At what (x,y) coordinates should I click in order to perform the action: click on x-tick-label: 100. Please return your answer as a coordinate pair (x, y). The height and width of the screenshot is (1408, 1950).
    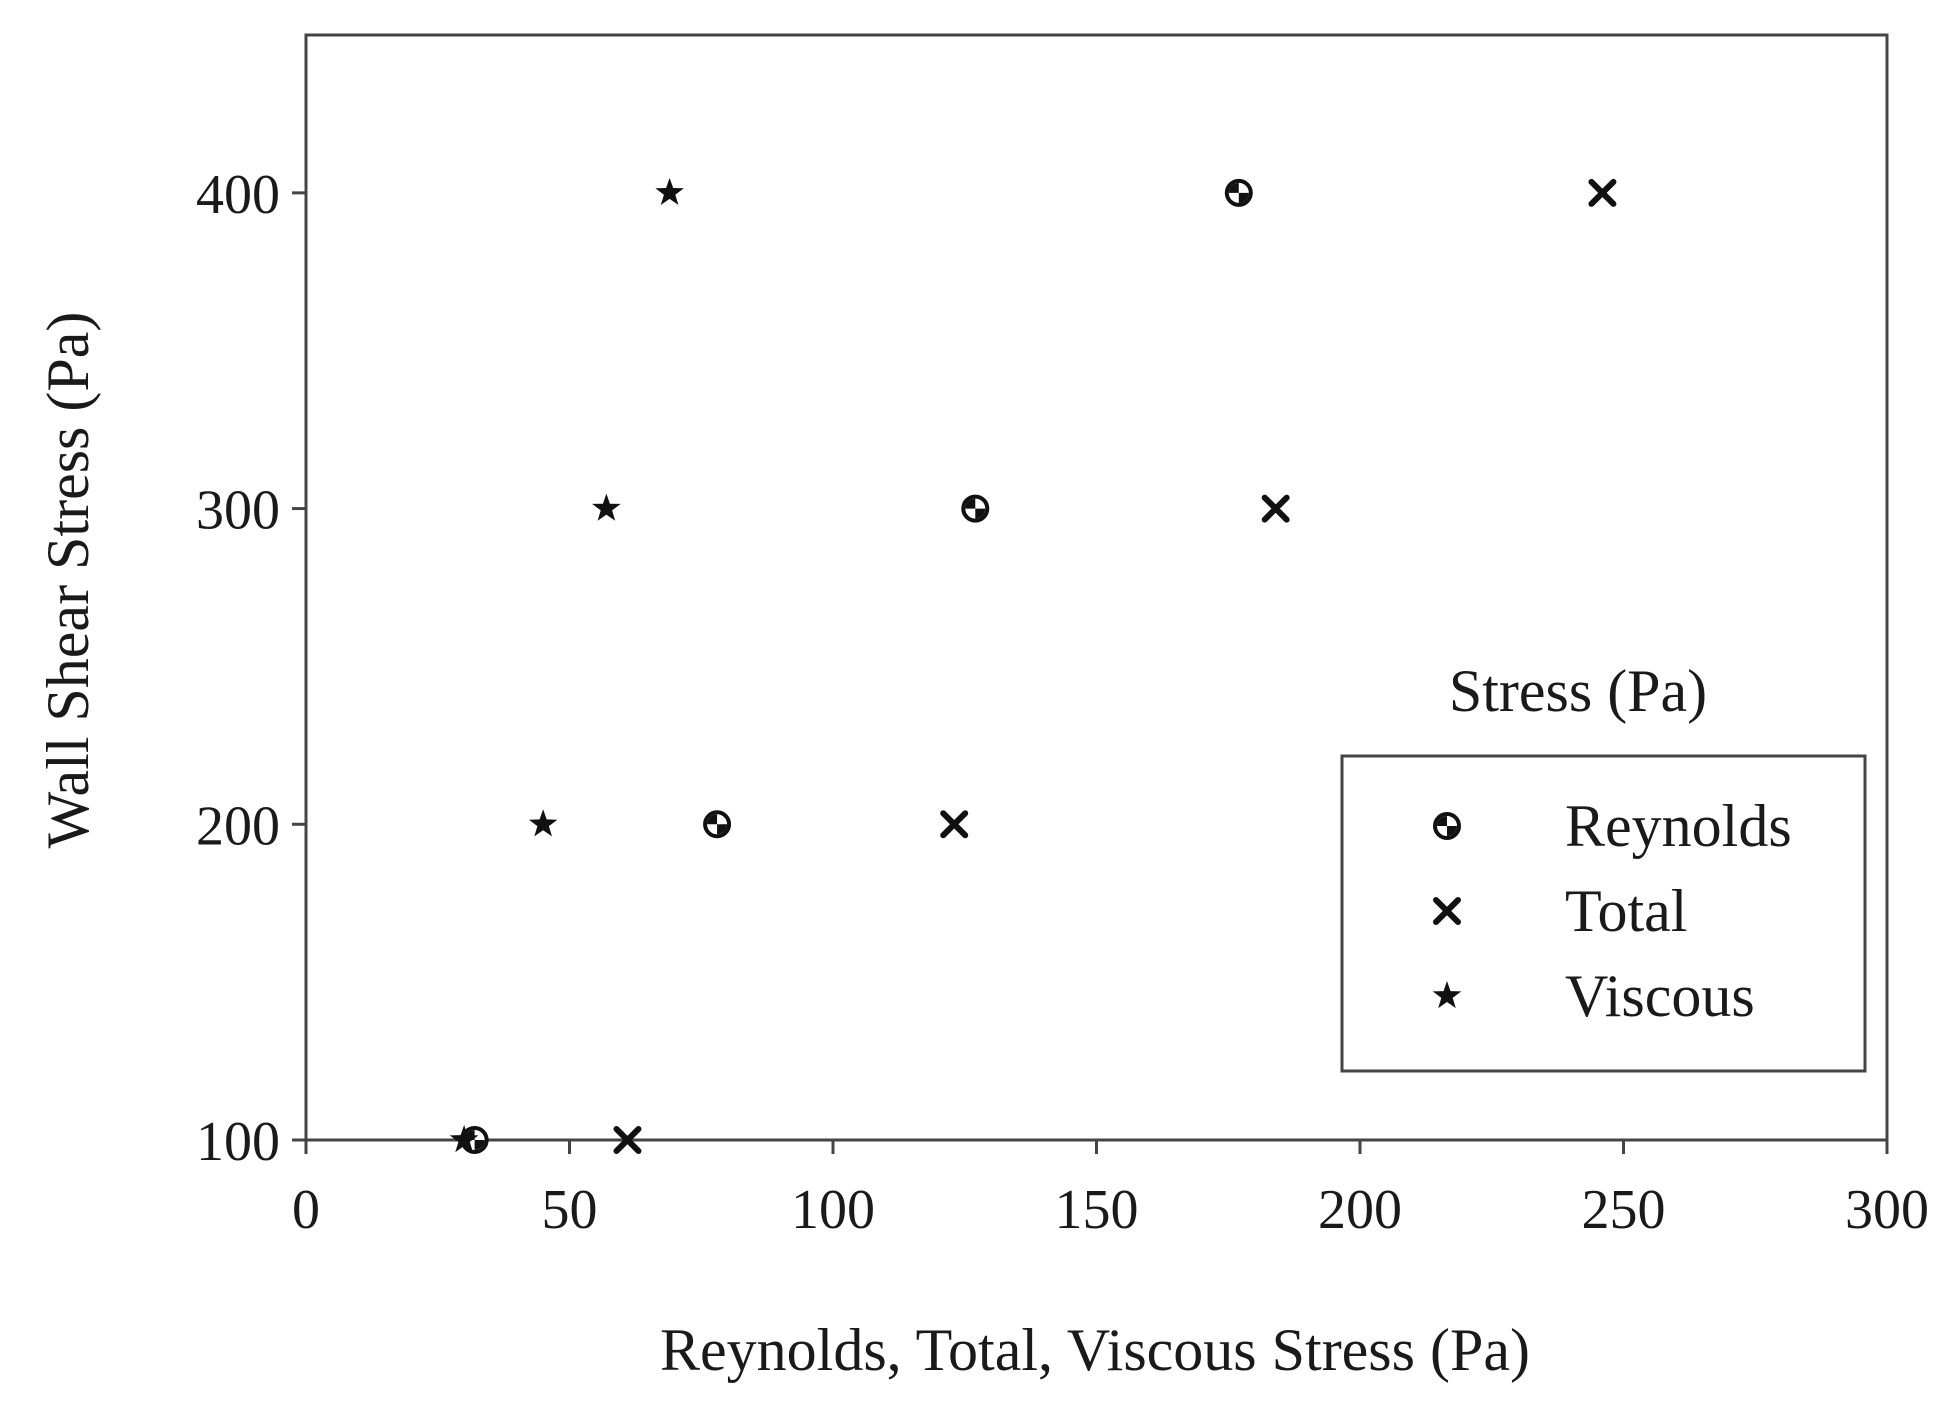
    Looking at the image, I should click on (833, 1210).